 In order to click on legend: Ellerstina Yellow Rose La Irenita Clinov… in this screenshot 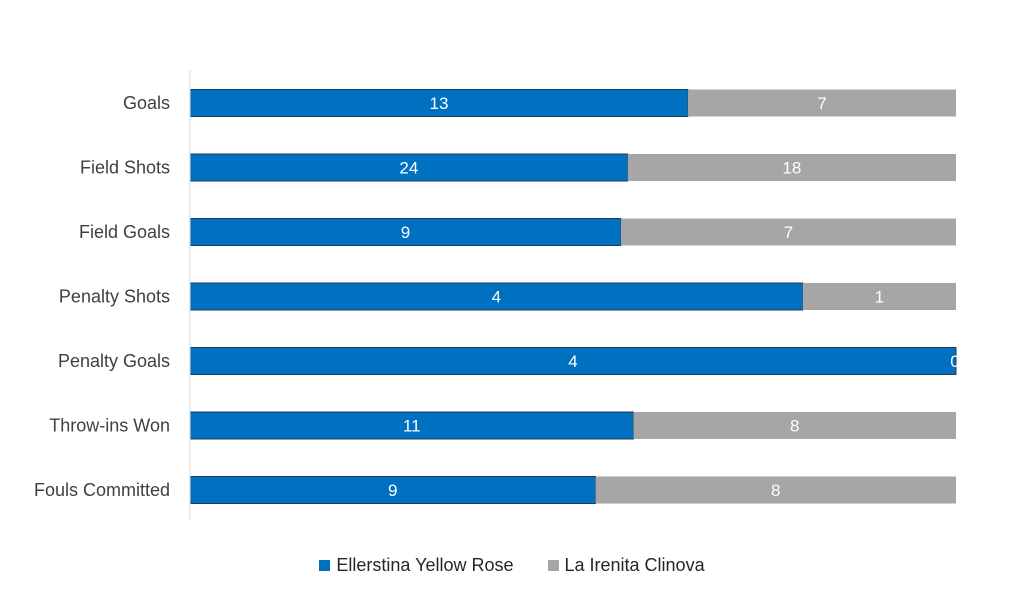, I will do `click(512, 565)`.